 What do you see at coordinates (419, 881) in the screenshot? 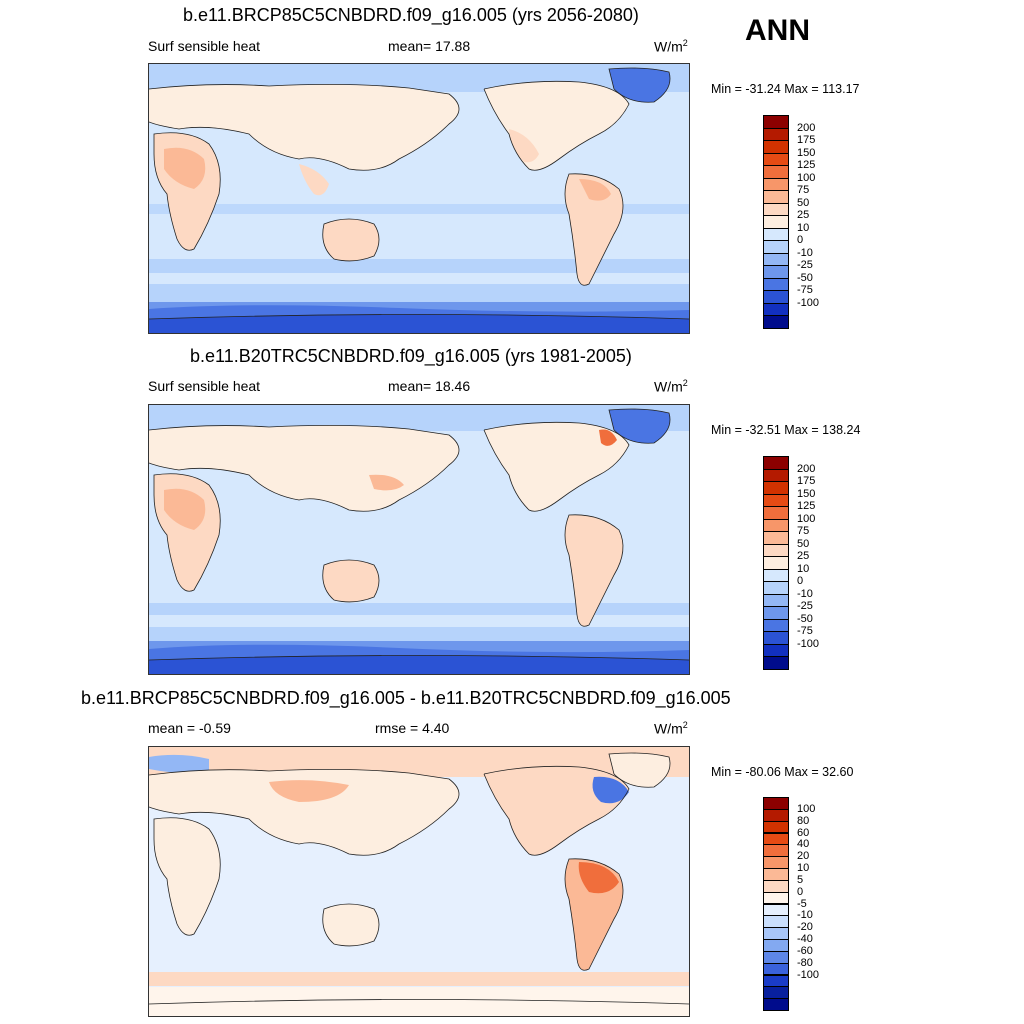
I see `panel-3-map` at bounding box center [419, 881].